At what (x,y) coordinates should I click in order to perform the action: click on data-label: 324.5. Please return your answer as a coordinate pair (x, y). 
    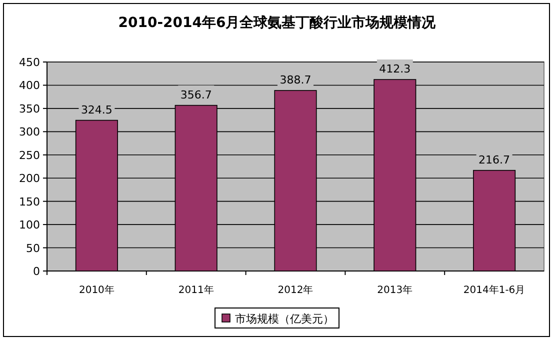
    Looking at the image, I should click on (96, 109).